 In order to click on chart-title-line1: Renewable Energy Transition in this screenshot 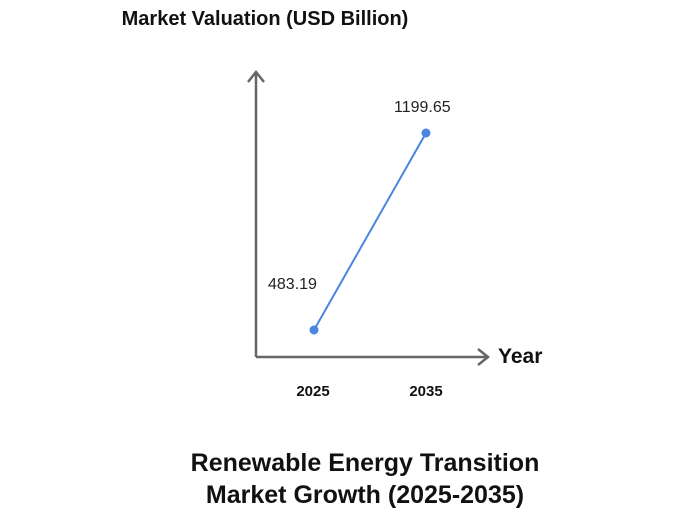, I will do `click(365, 463)`.